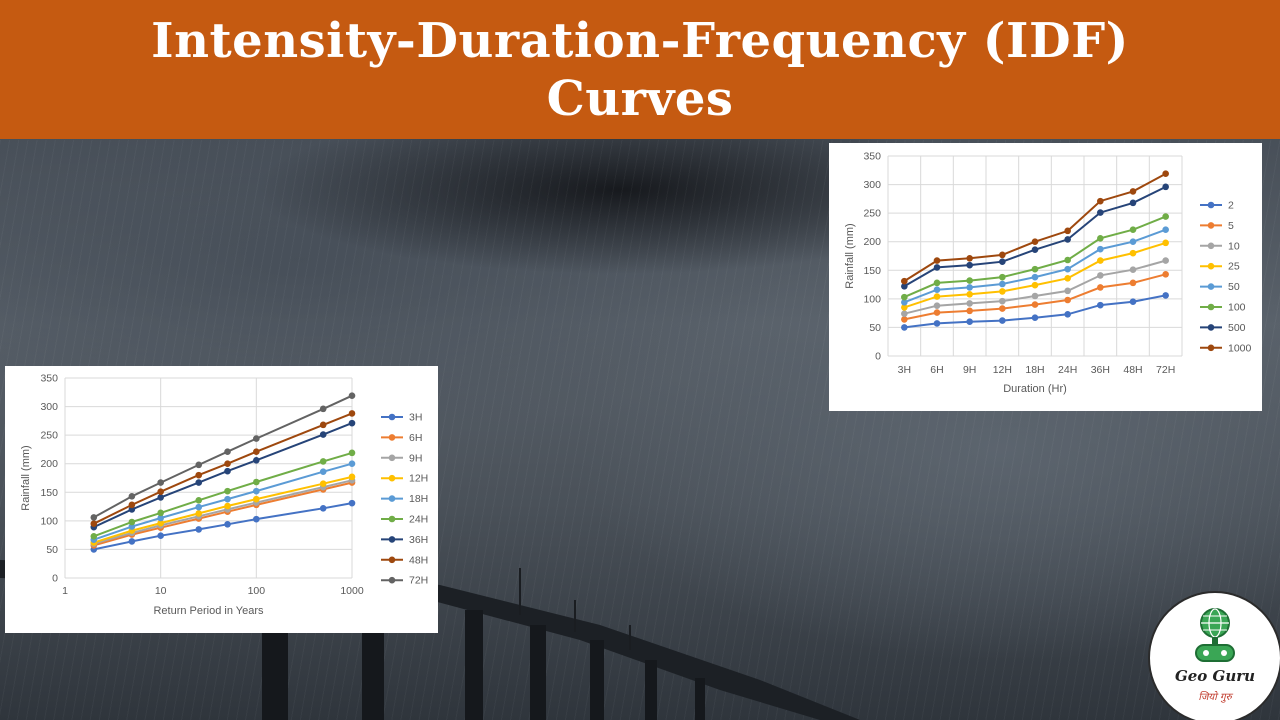 The height and width of the screenshot is (720, 1280). Describe the element at coordinates (392, 580) in the screenshot. I see `legend-marker-72h` at that location.